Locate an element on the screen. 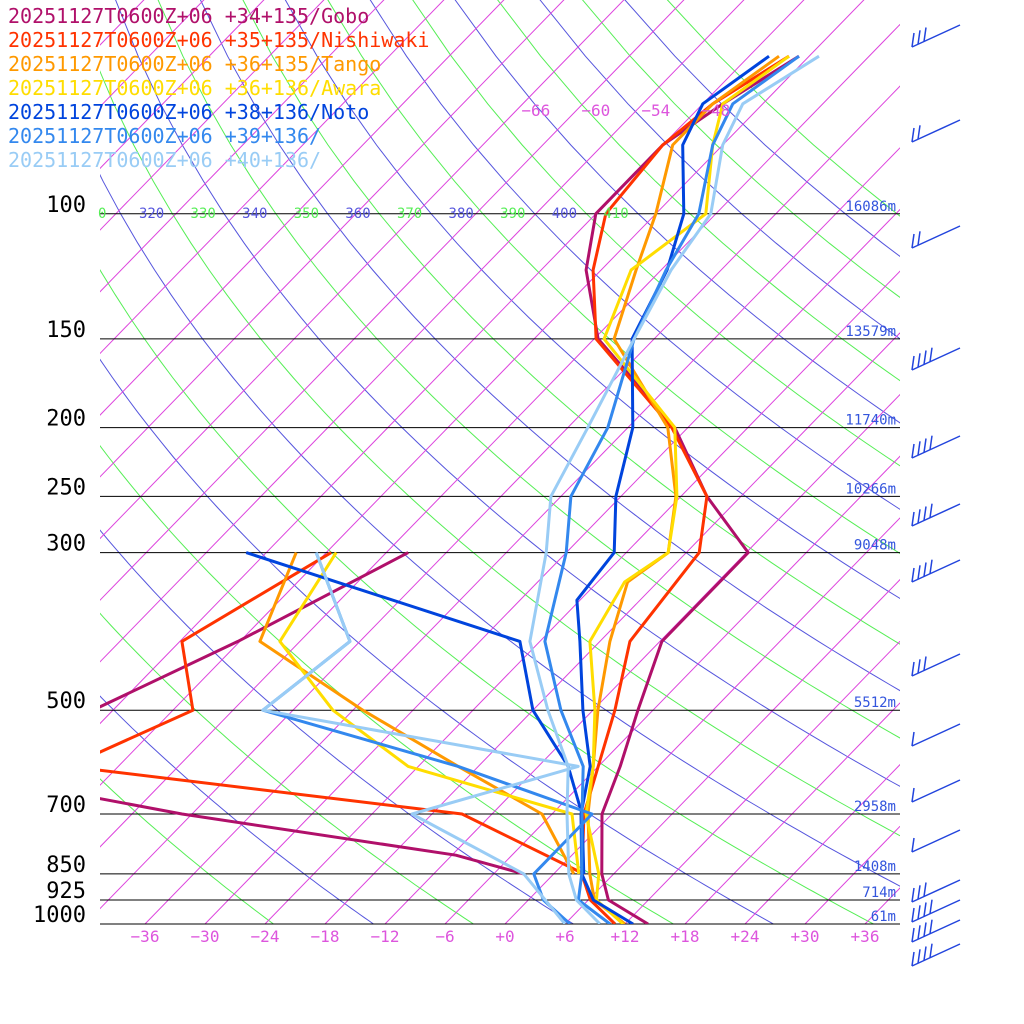  upper-temperature-label: −48 is located at coordinates (715, 110).